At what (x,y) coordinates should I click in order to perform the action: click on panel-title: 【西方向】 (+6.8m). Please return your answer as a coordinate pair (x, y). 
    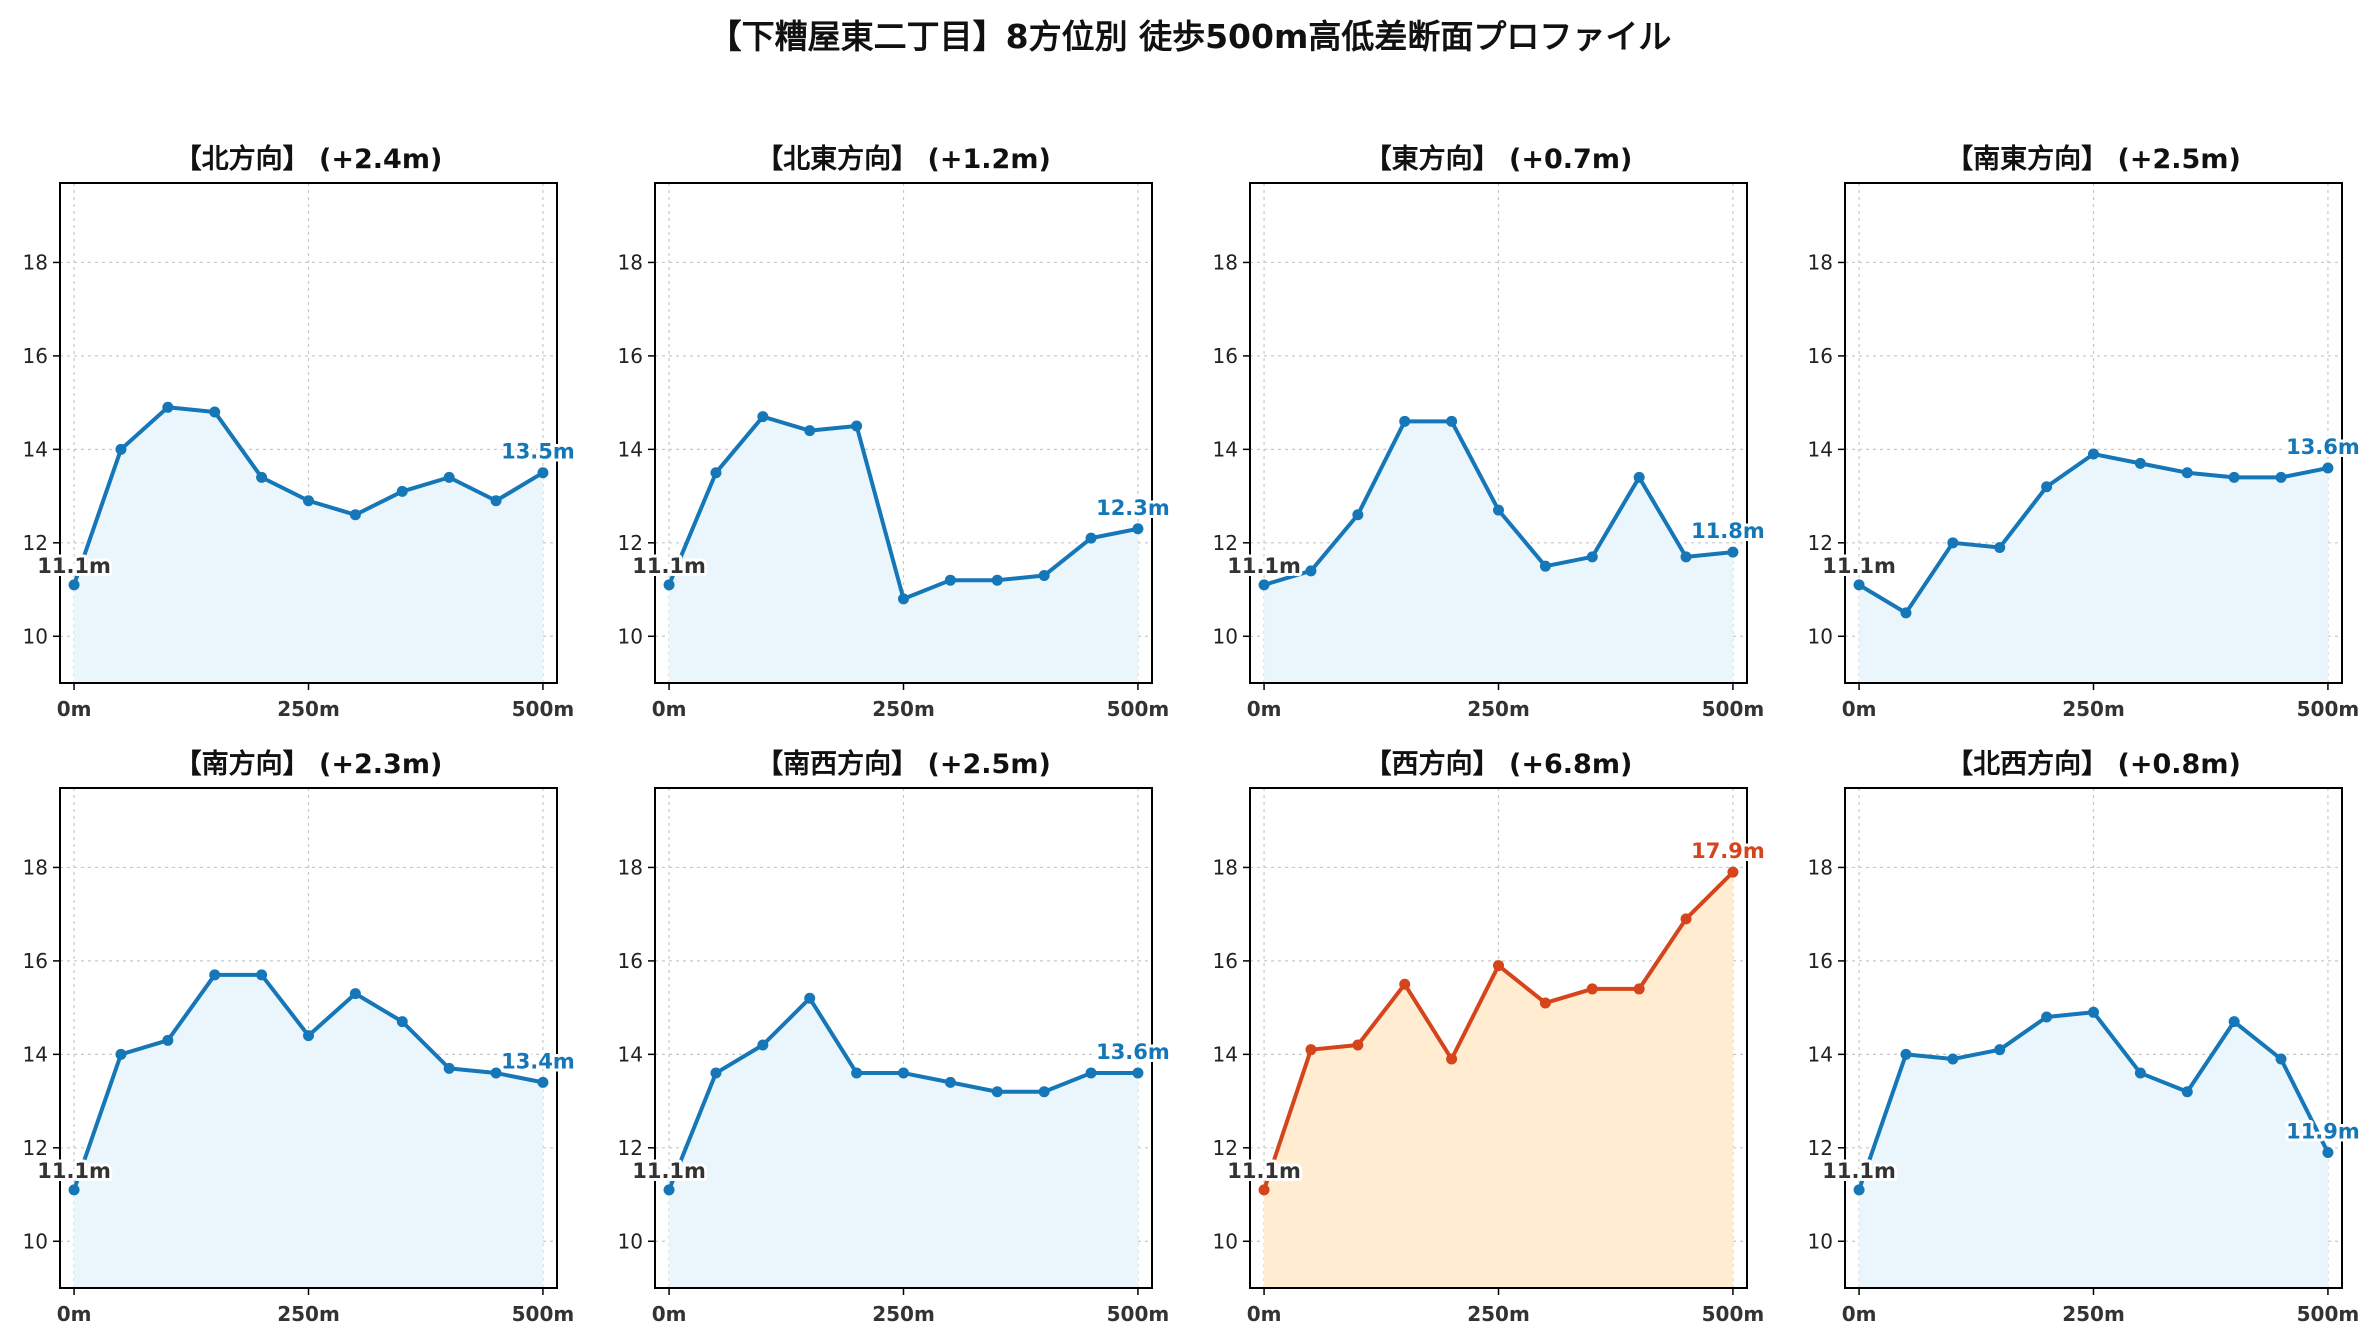
    Looking at the image, I should click on (1498, 764).